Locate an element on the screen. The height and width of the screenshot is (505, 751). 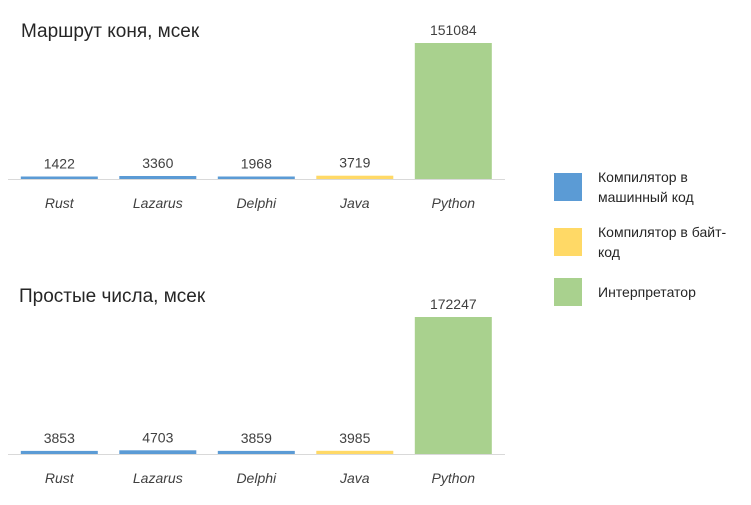
data-label: 3719 is located at coordinates (354, 163).